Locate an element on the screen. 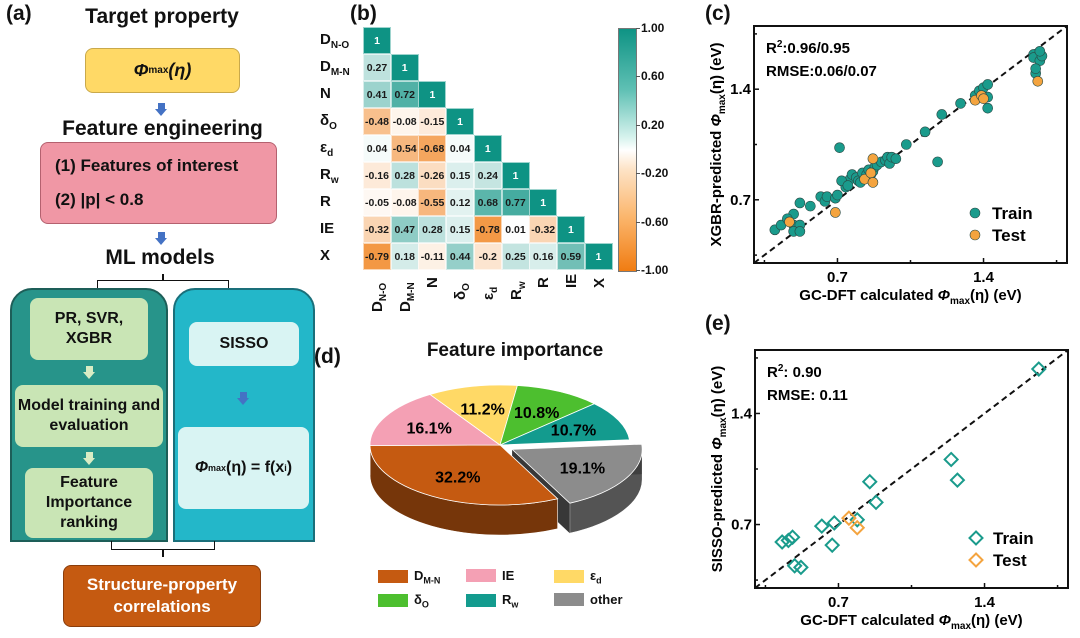  feature-criterion-2: (2) |p| < 0.8 is located at coordinates (99, 199).